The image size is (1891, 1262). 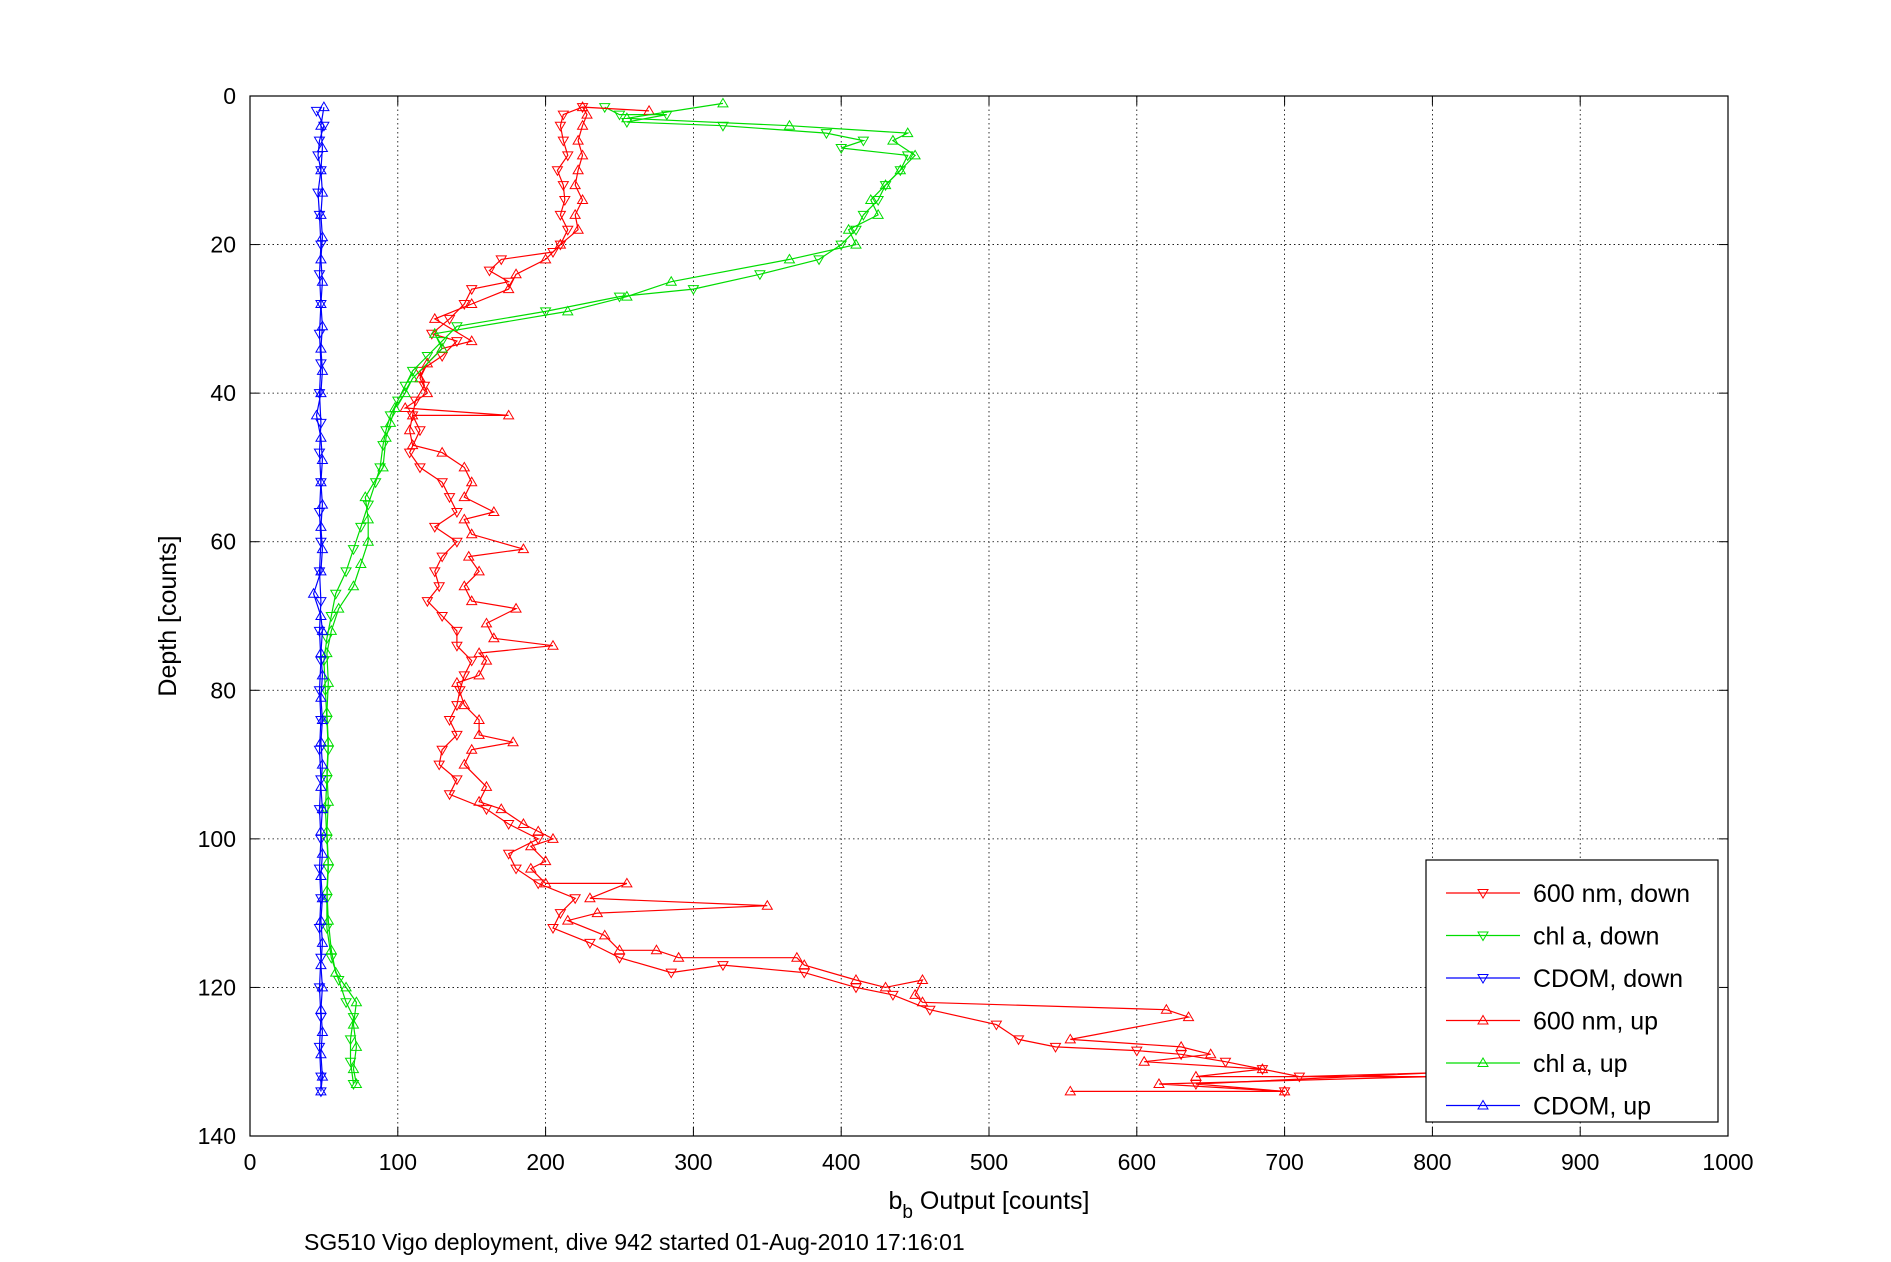 I want to click on x-axis-label-subscript: b, so click(x=907, y=1212).